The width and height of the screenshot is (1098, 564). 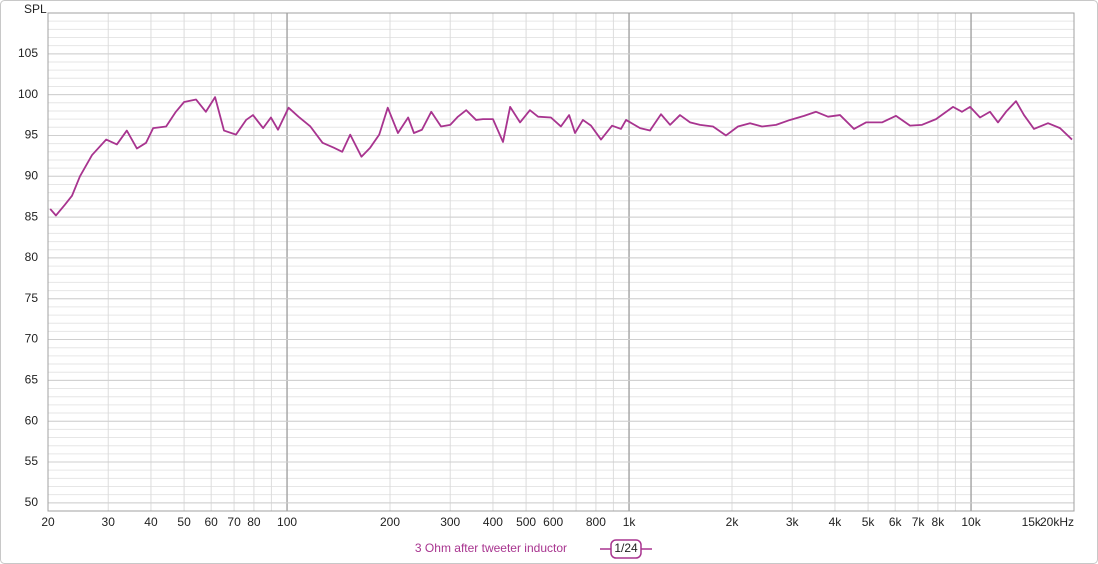 I want to click on y-tick-label: 75, so click(x=32, y=298).